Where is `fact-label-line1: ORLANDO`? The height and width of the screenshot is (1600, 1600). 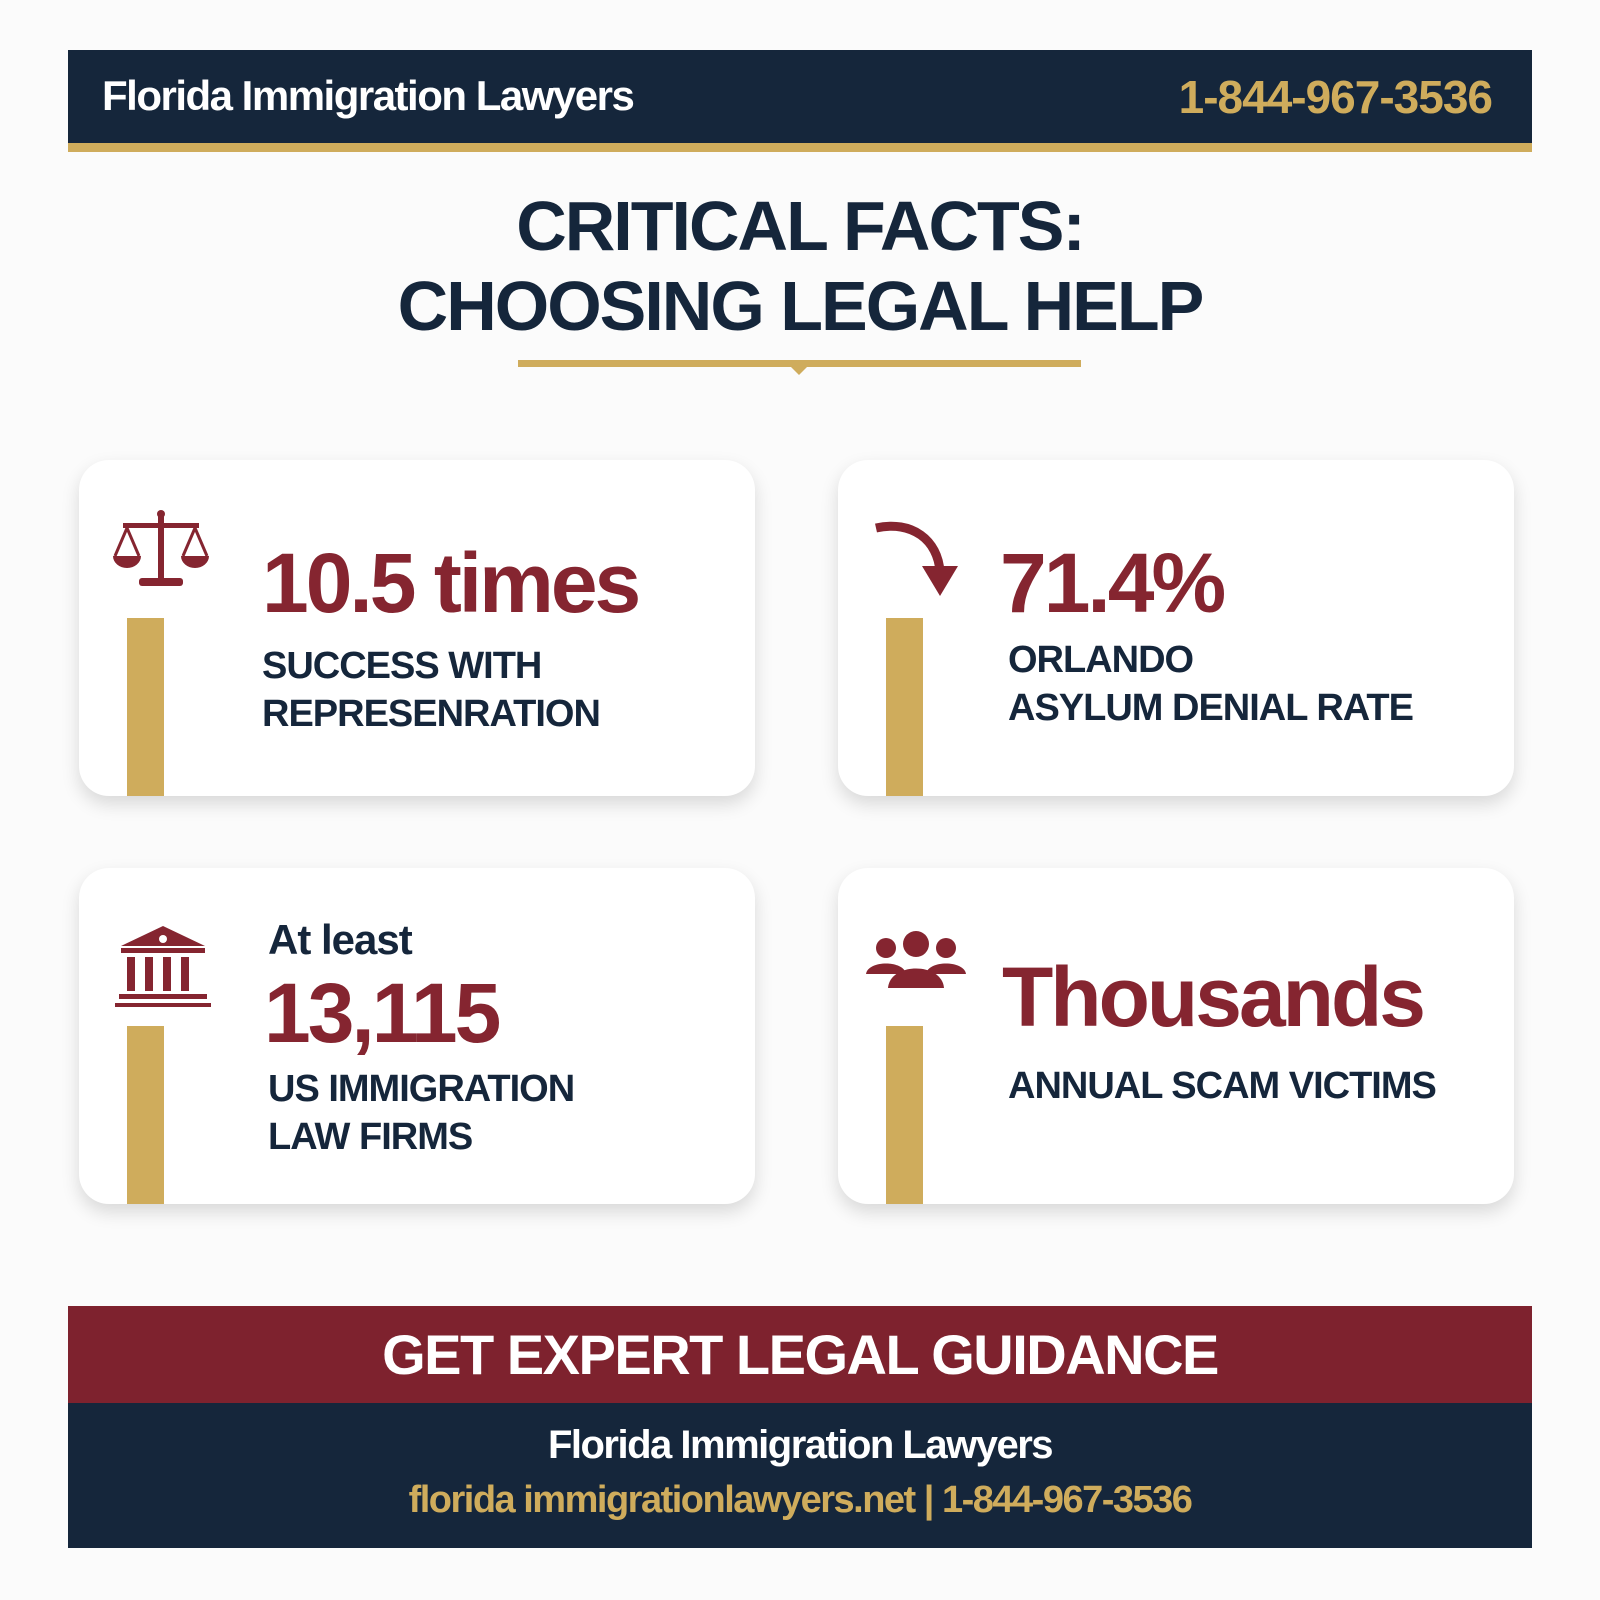 fact-label-line1: ORLANDO is located at coordinates (1101, 660).